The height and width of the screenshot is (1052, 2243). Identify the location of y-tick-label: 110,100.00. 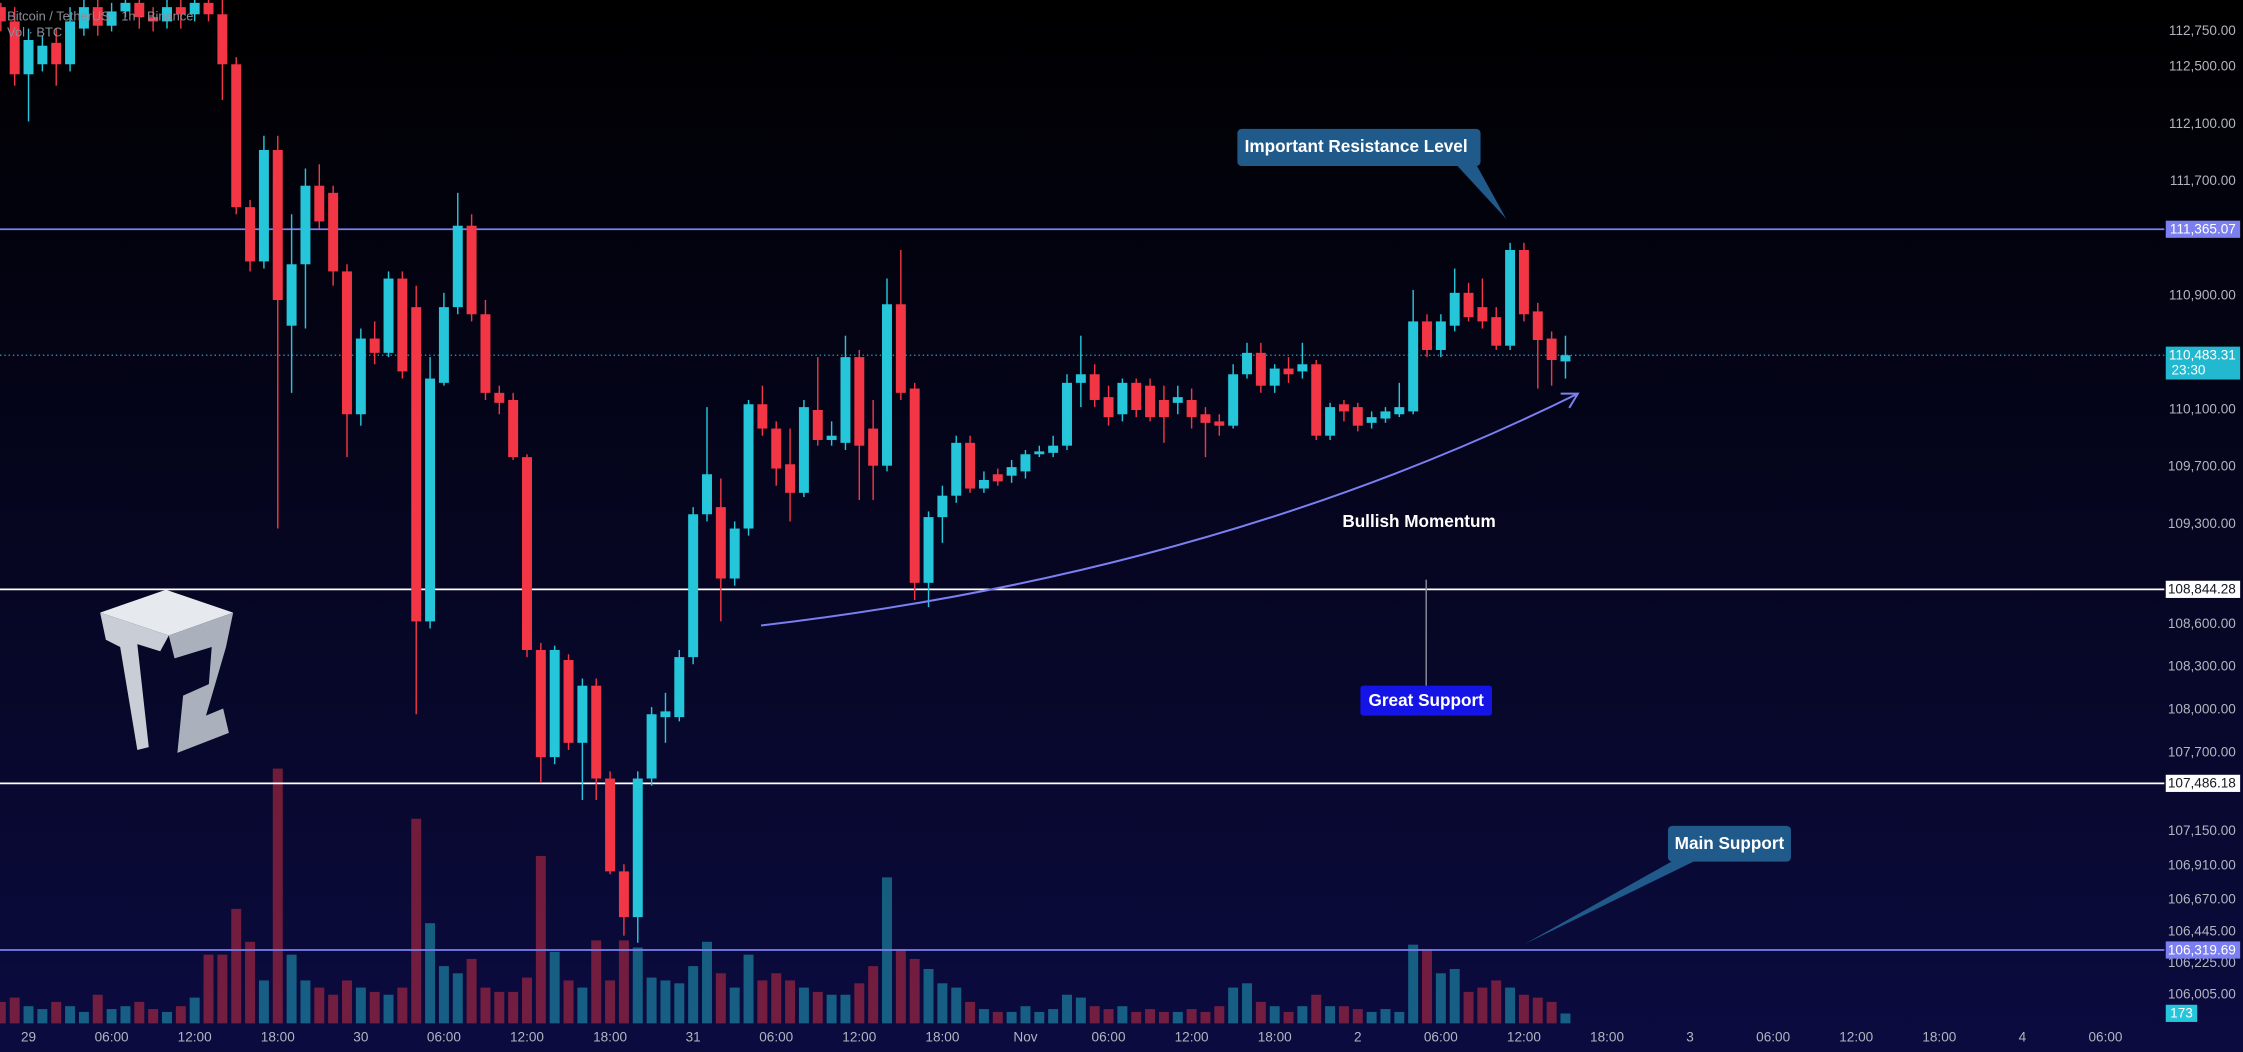
(2202, 409).